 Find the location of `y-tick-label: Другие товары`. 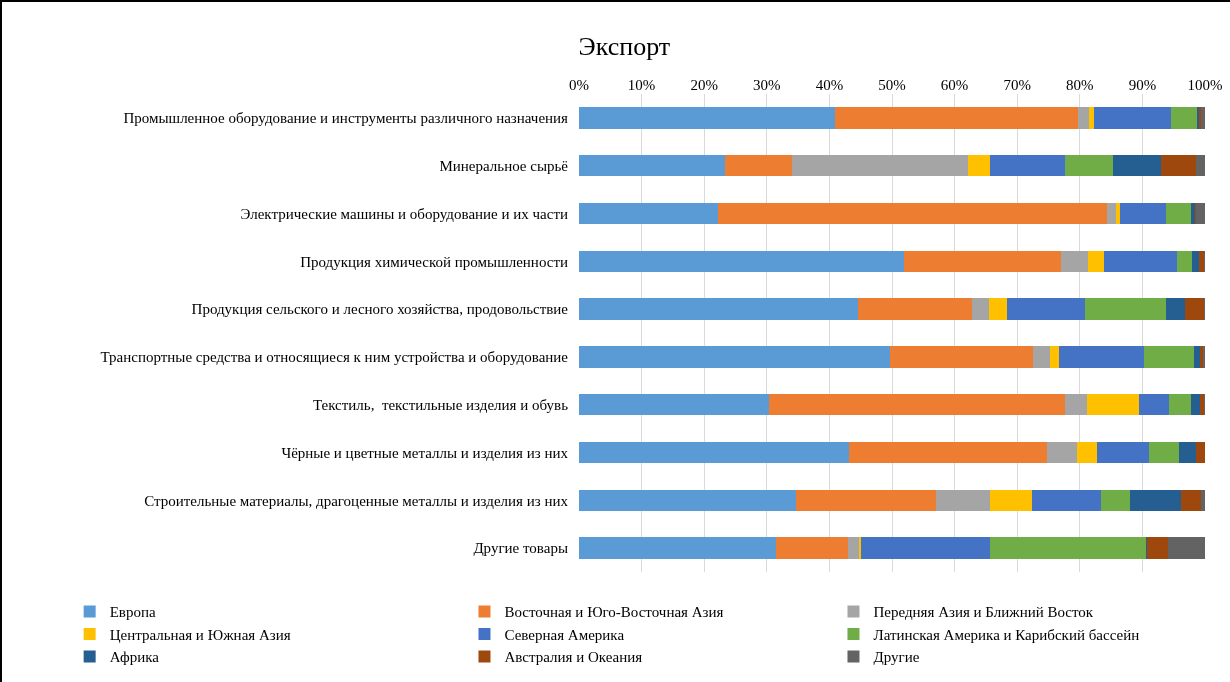

y-tick-label: Другие товары is located at coordinates (520, 548).